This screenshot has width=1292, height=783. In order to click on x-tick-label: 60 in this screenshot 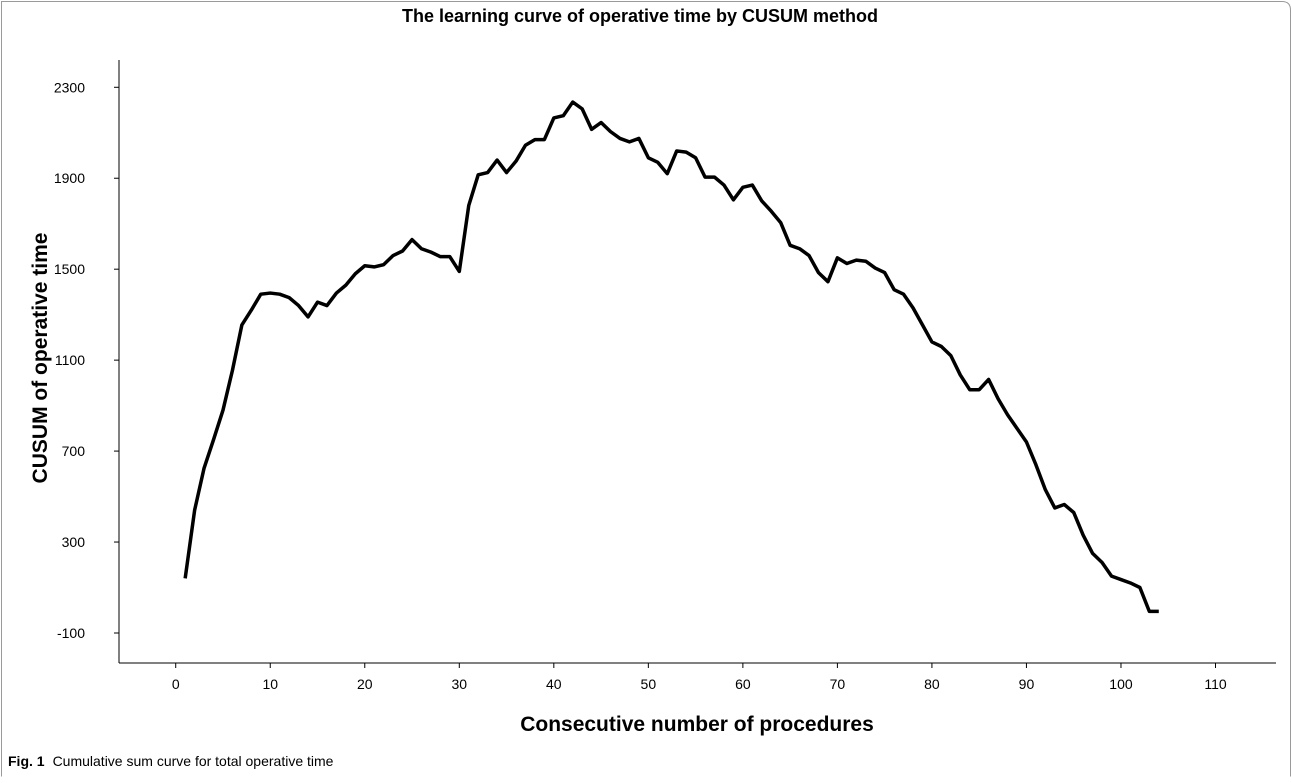, I will do `click(743, 684)`.